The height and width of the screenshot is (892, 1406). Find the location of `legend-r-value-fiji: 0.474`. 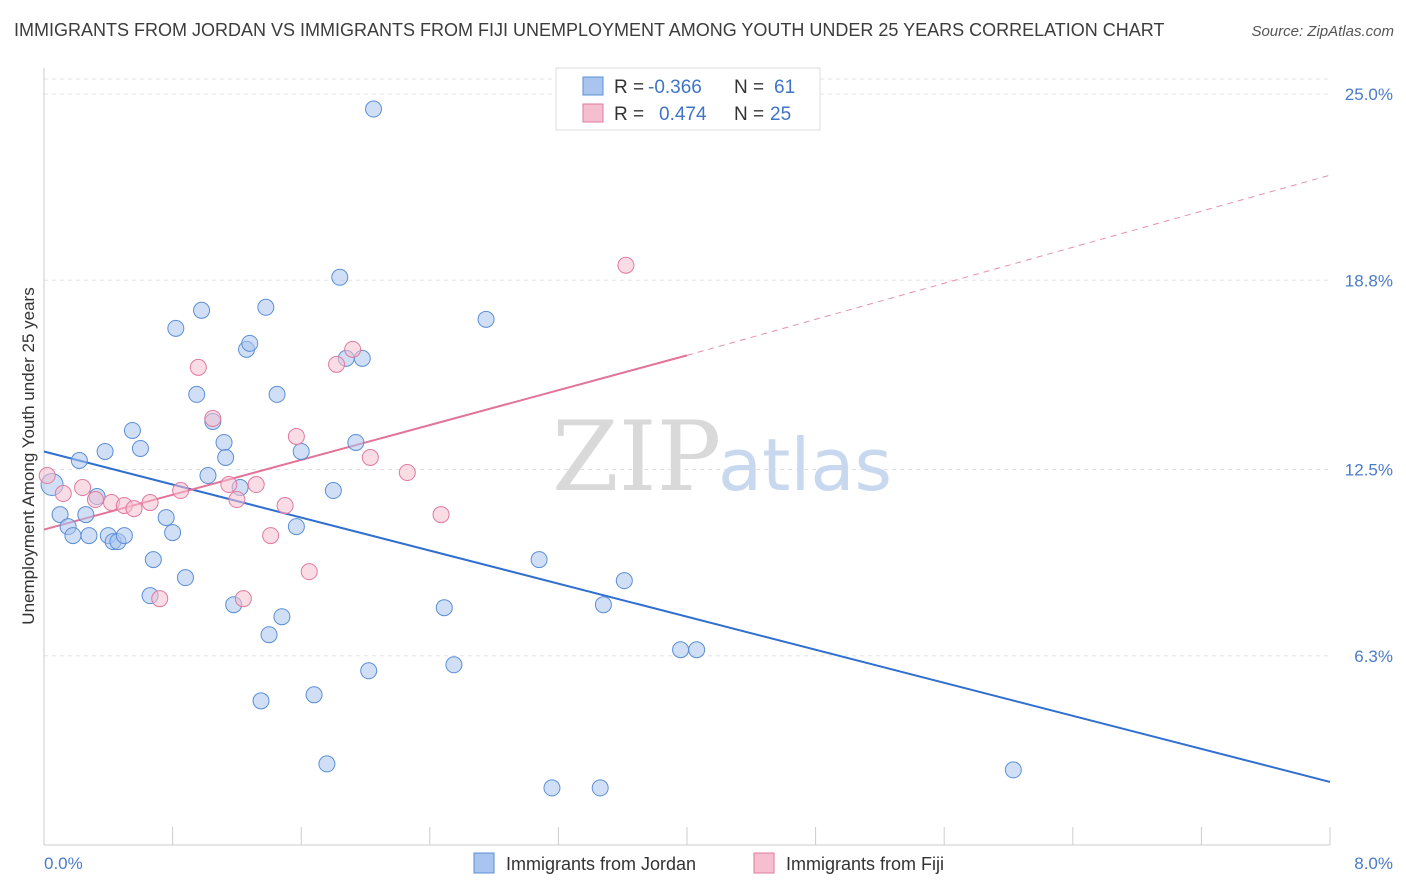

legend-r-value-fiji: 0.474 is located at coordinates (683, 114).